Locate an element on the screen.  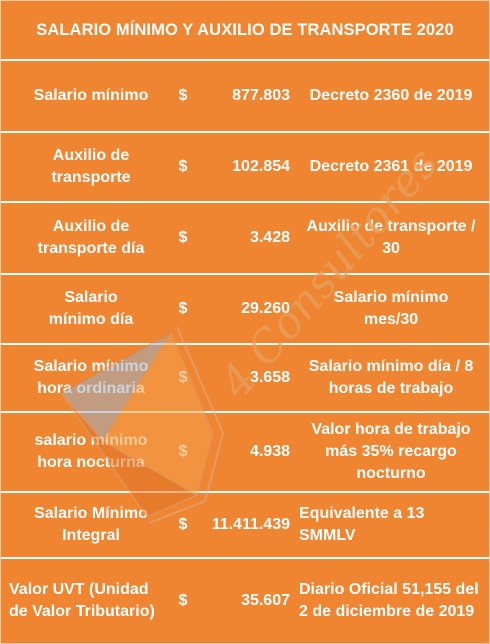
row-note: Auxilio de transporte / 30 is located at coordinates (391, 237).